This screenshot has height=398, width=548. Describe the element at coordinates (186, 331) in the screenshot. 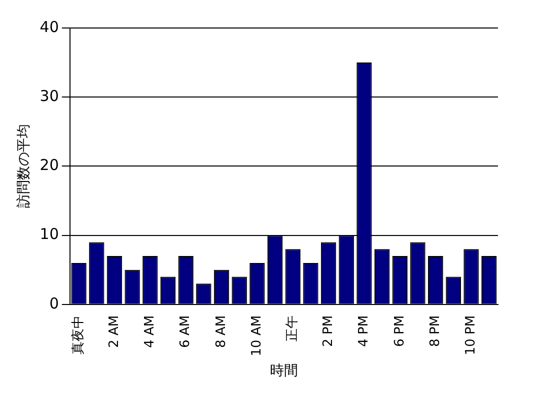

I see `x-tick-label: 6 AM` at that location.